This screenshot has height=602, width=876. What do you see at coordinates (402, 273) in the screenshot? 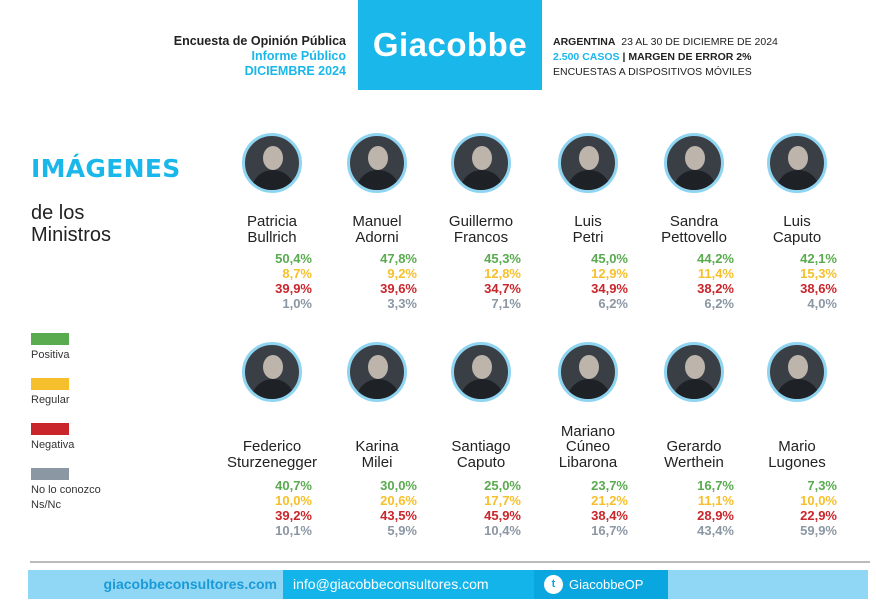
I see `rating-regular: 9,2%` at bounding box center [402, 273].